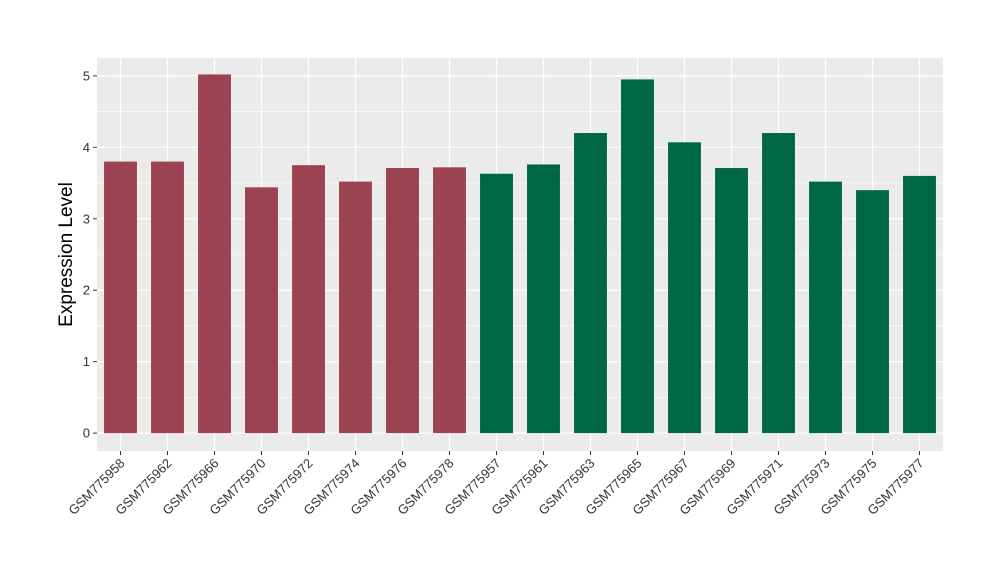  What do you see at coordinates (449, 300) in the screenshot?
I see `bar-GSM775978` at bounding box center [449, 300].